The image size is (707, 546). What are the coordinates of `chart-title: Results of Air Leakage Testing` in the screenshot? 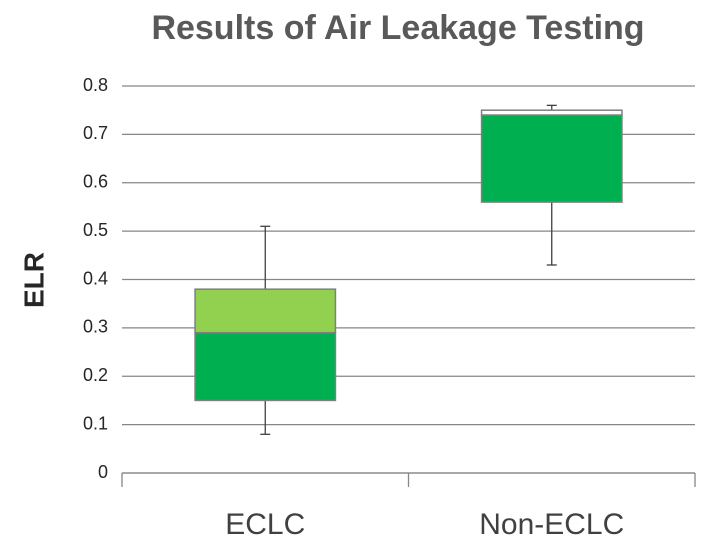 It's located at (397, 28).